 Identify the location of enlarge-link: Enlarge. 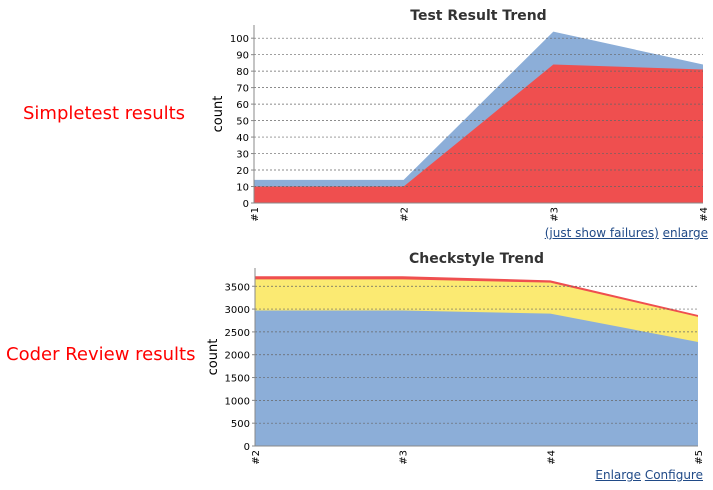
(618, 475).